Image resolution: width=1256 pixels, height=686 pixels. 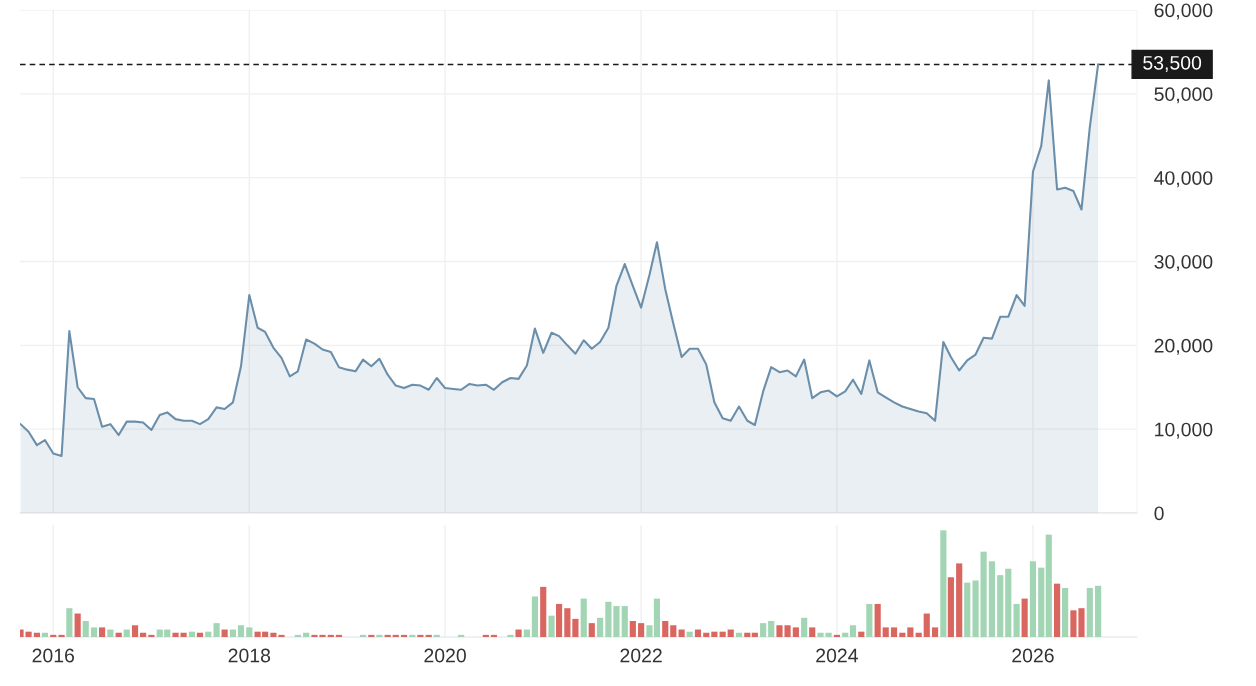 What do you see at coordinates (1159, 513) in the screenshot?
I see `y-tick-label: 0` at bounding box center [1159, 513].